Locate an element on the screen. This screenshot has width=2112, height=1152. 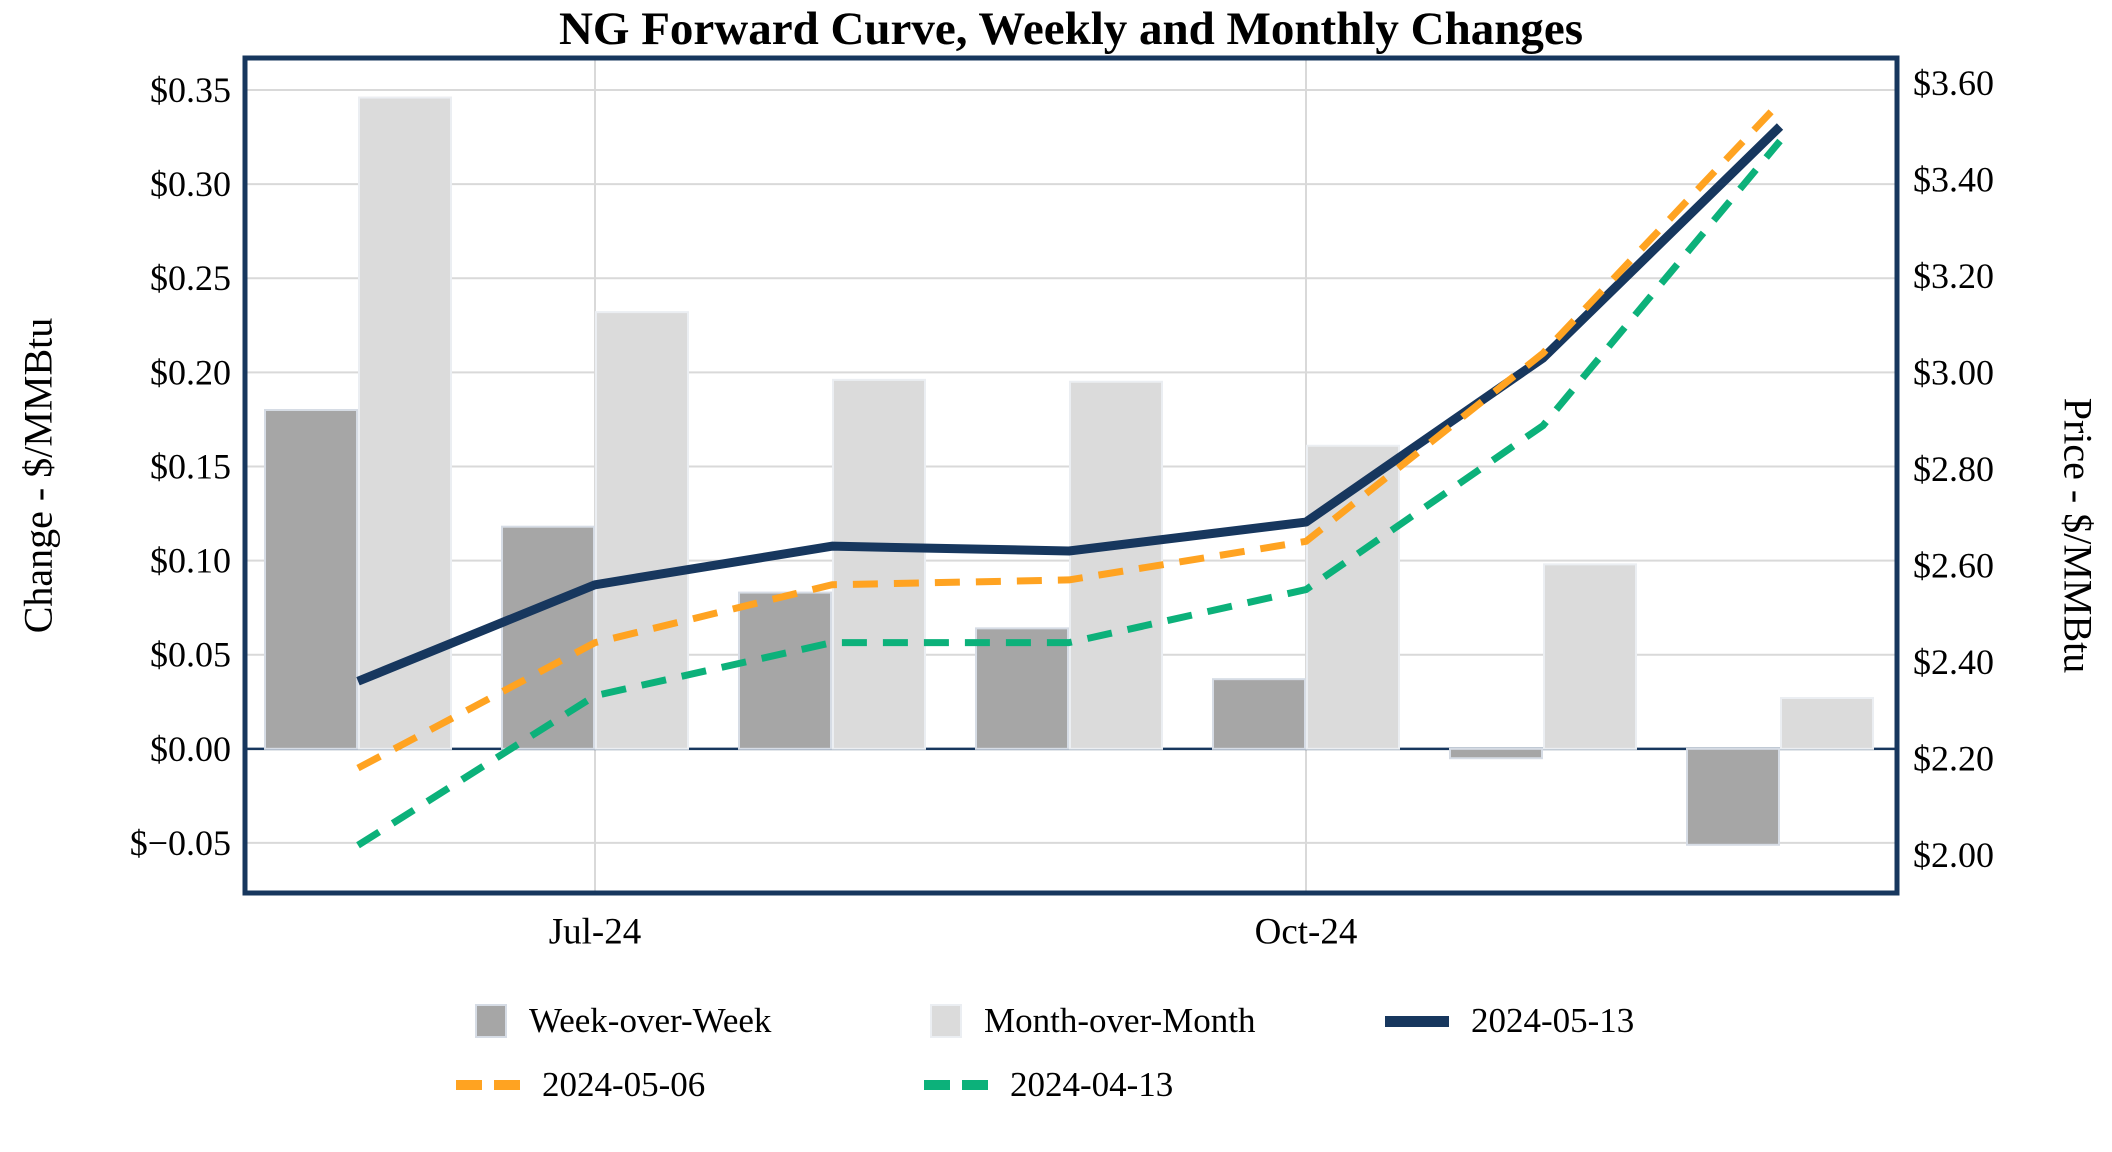
legend-line-dashed-green is located at coordinates (956, 1085).